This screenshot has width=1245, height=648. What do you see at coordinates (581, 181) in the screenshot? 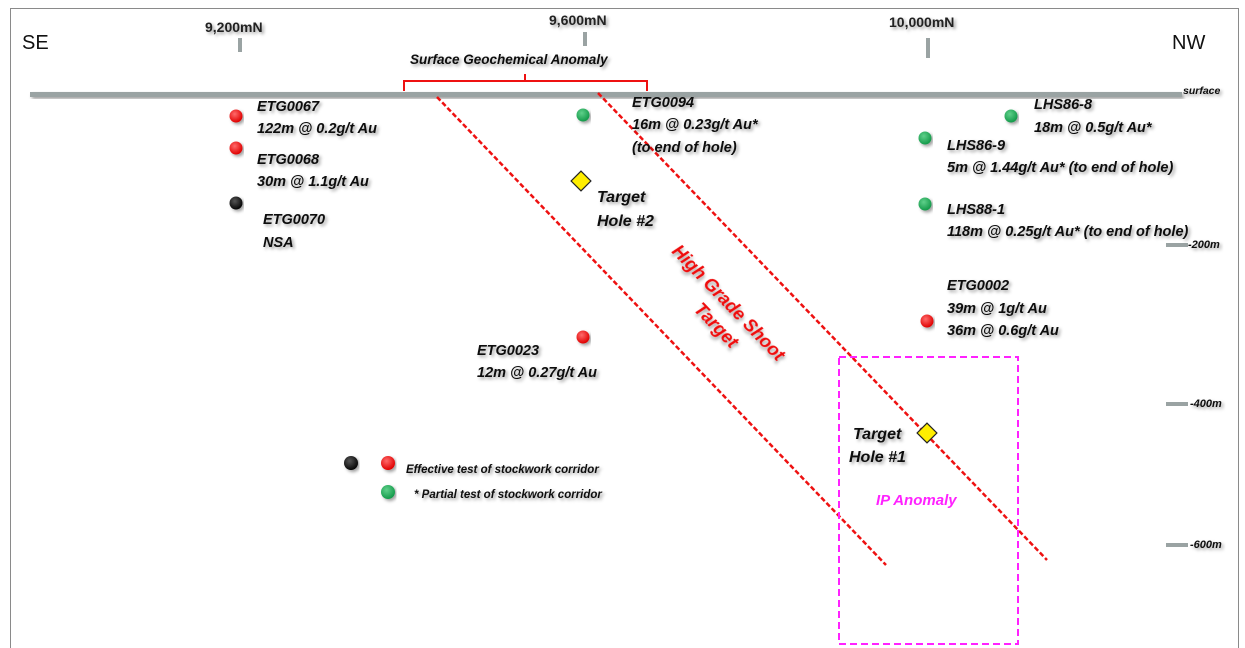
I see `target-hole-2-marker` at bounding box center [581, 181].